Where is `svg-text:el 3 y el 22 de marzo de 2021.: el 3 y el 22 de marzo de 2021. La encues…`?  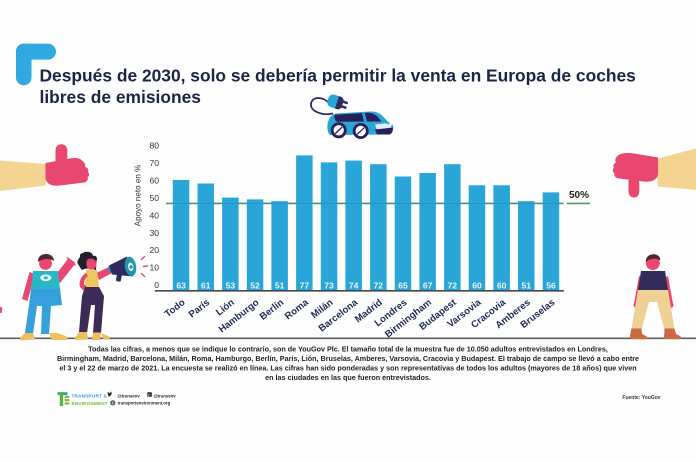
svg-text:el 3 y el 22 de marzo de 2021.: el 3 y el 22 de marzo de 2021. La encues… is located at coordinates (347, 367).